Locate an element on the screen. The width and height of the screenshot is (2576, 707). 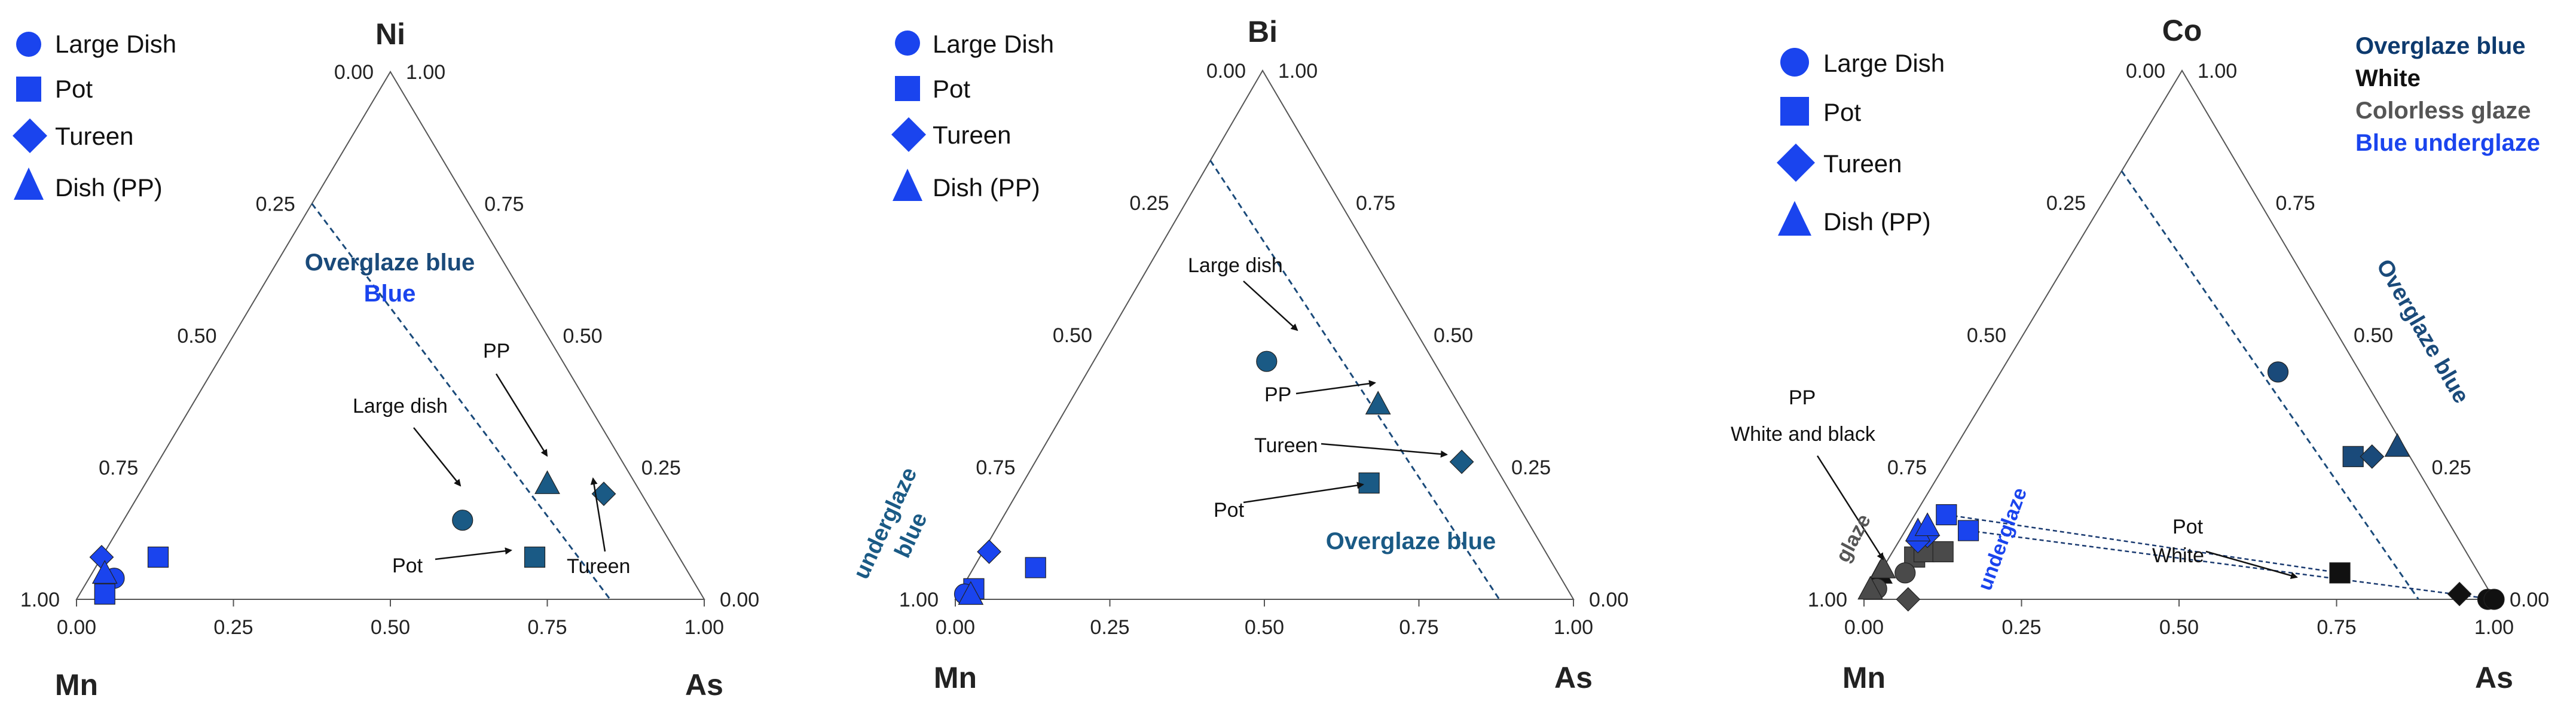
tick-label-bottom: 0.00 is located at coordinates (1864, 628).